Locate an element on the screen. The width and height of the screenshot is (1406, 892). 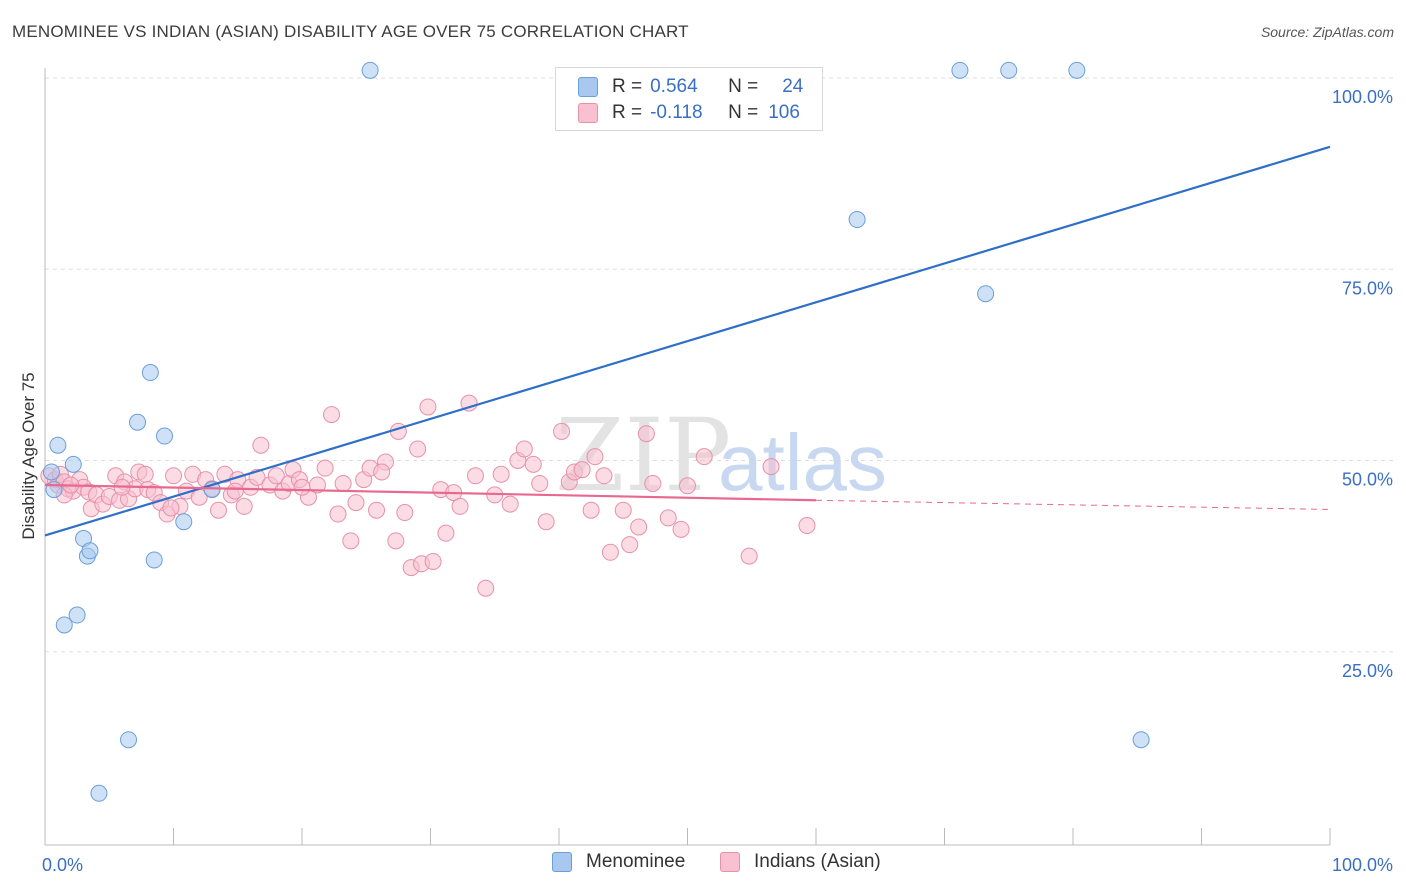
y-tick-label: 75.0% is located at coordinates (1367, 288).